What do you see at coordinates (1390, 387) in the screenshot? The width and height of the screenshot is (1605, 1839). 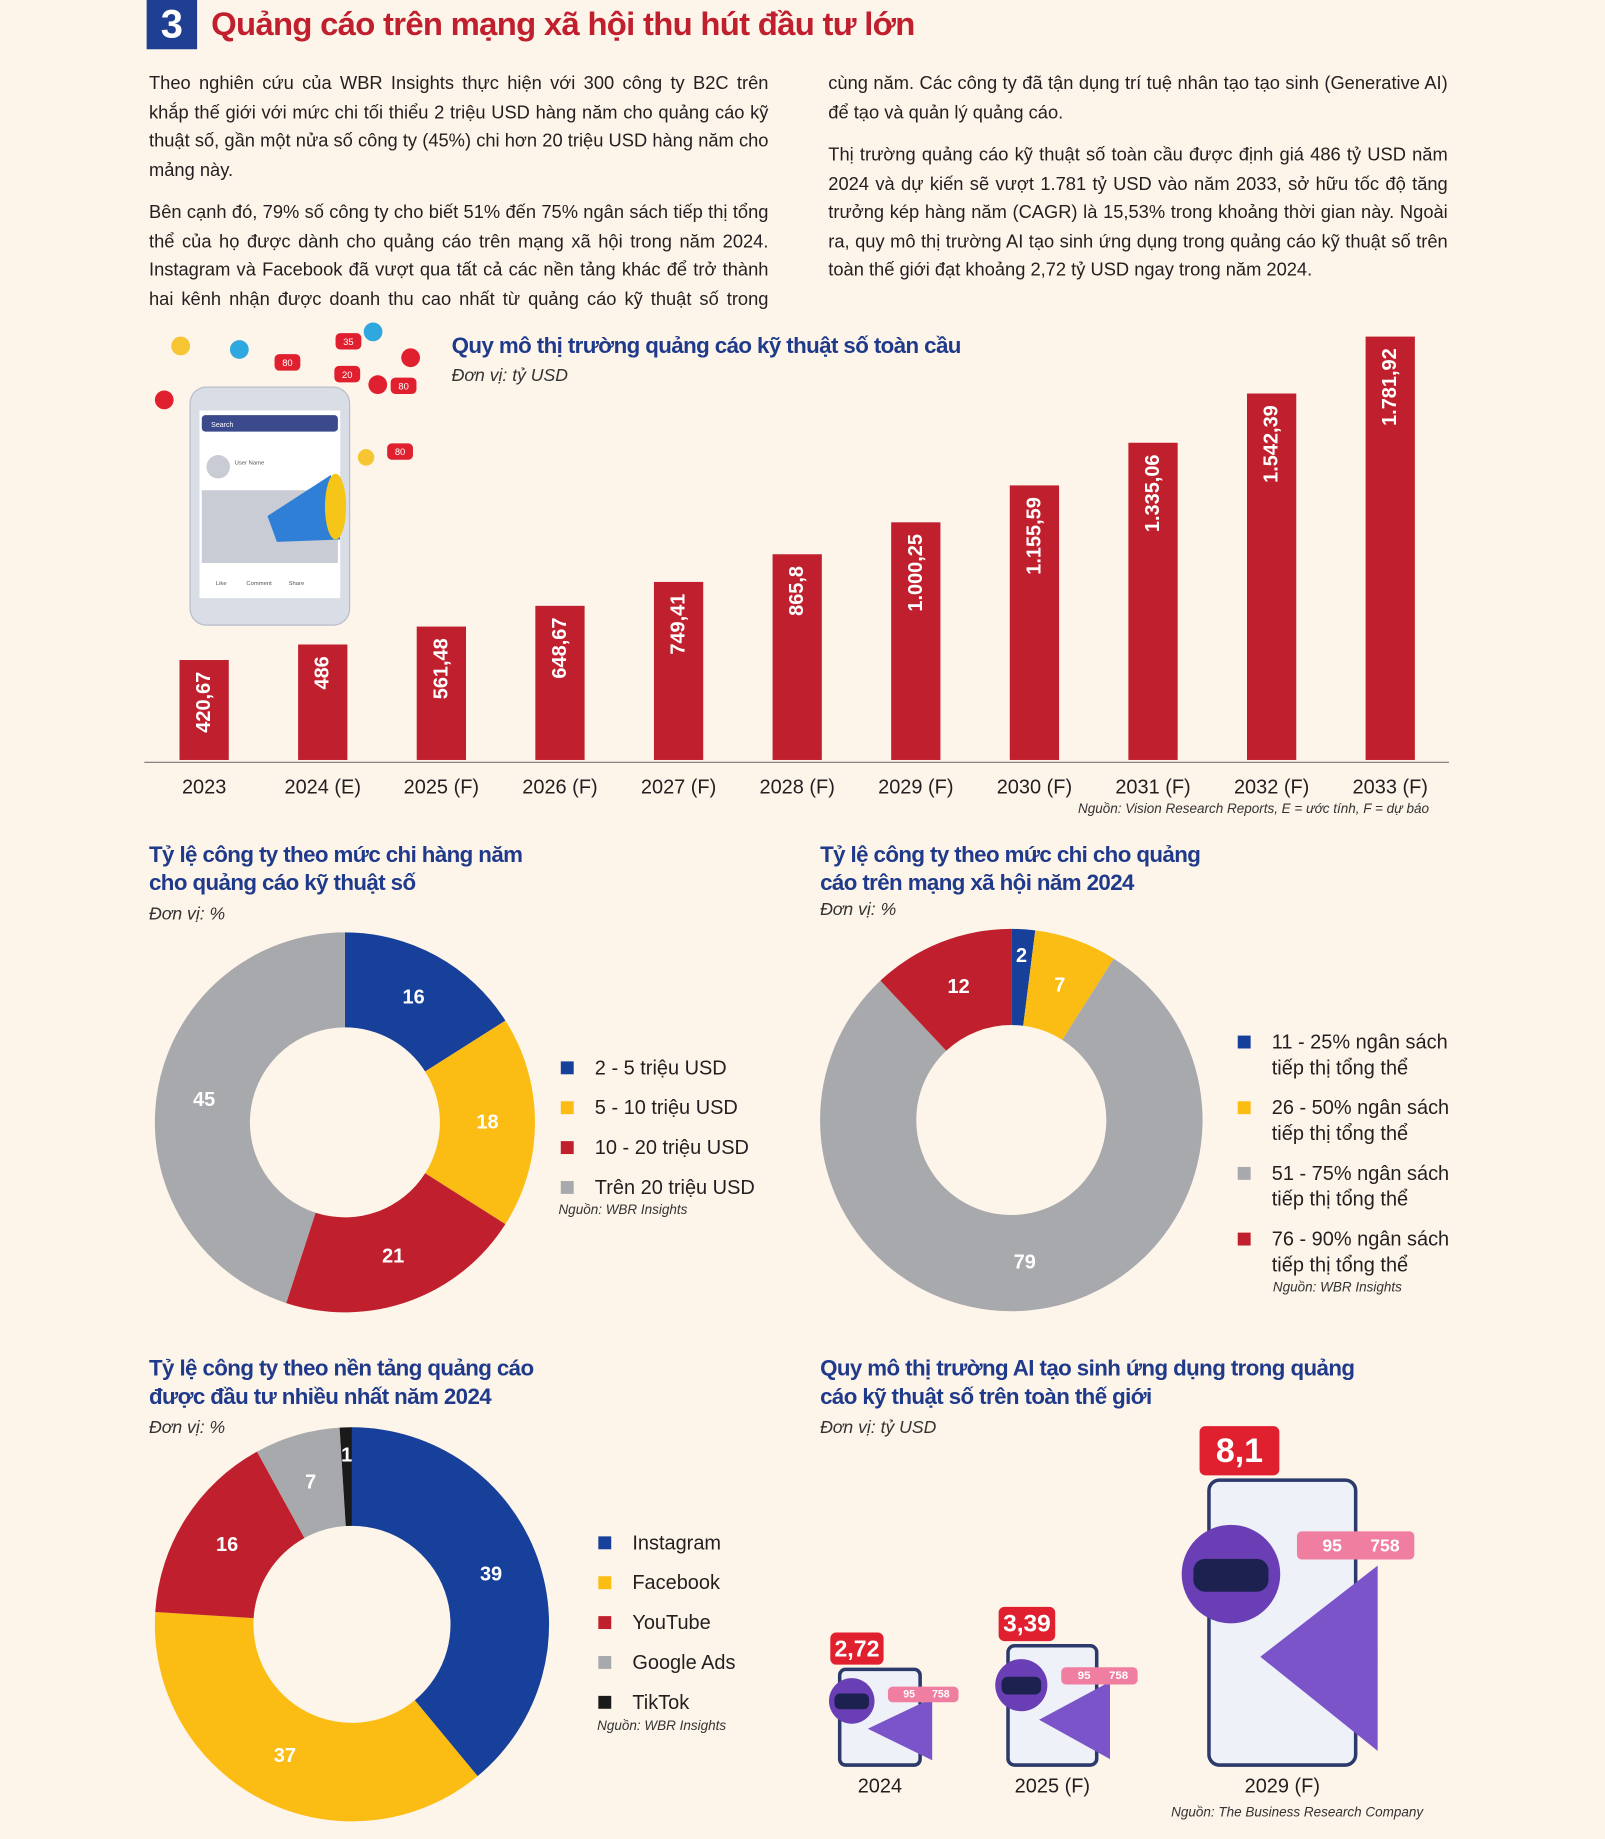 I see `value-label: 1.781,92` at bounding box center [1390, 387].